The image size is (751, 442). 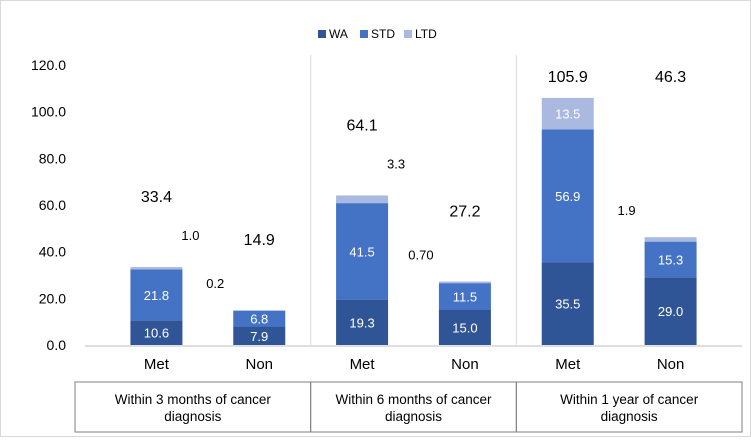 I want to click on total-label: 27.2, so click(x=464, y=212).